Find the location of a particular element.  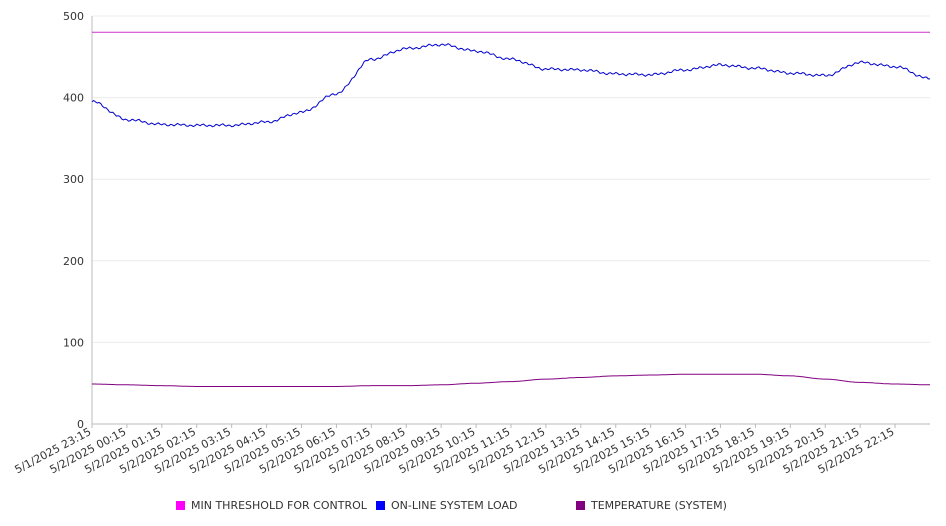

legend-item-system-load: ON-LINE SYSTEM LOAD is located at coordinates (446, 505).